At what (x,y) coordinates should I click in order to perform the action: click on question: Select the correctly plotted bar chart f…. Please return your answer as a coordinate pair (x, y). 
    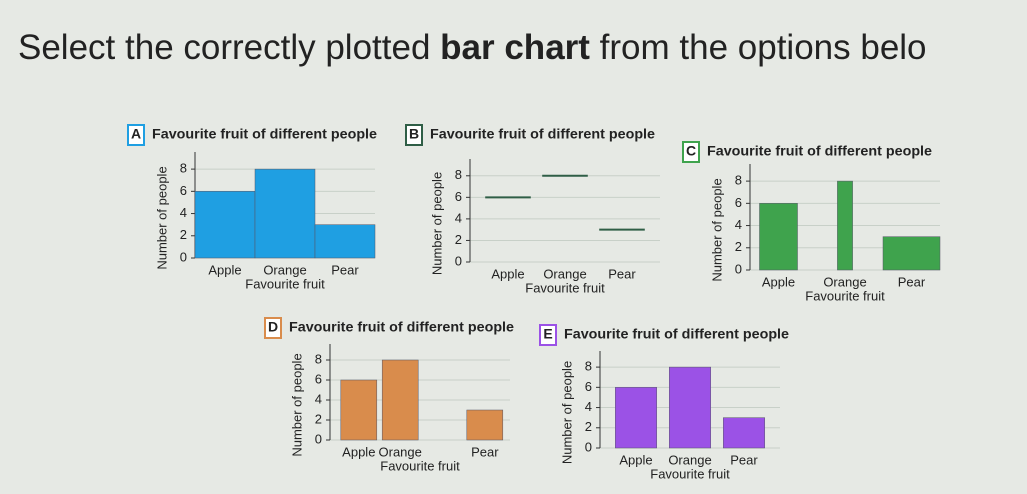
    Looking at the image, I should click on (472, 47).